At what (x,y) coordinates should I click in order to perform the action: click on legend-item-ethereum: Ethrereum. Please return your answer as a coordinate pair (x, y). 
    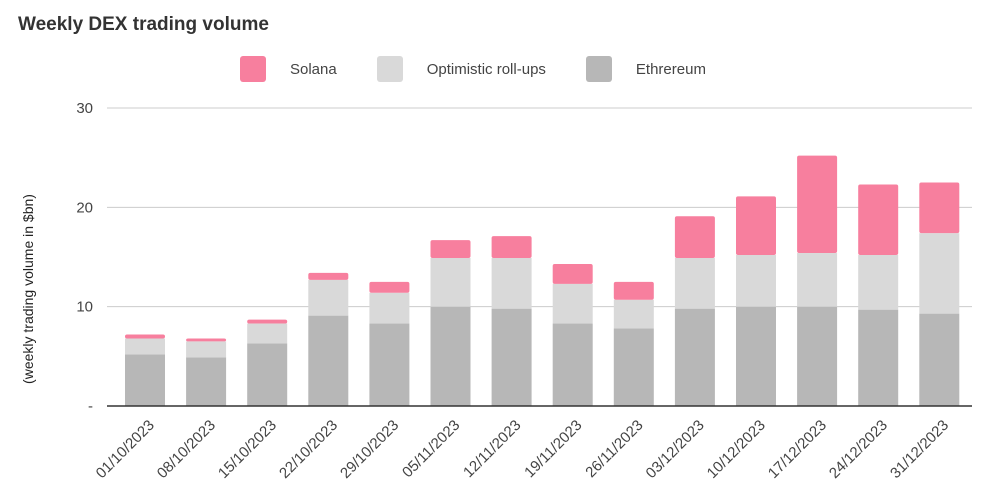
    Looking at the image, I should click on (645, 69).